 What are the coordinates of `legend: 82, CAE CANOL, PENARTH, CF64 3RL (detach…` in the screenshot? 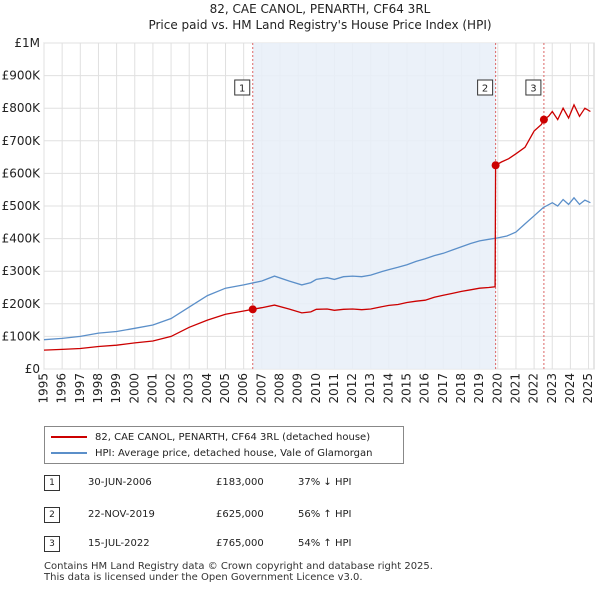 It's located at (224, 445).